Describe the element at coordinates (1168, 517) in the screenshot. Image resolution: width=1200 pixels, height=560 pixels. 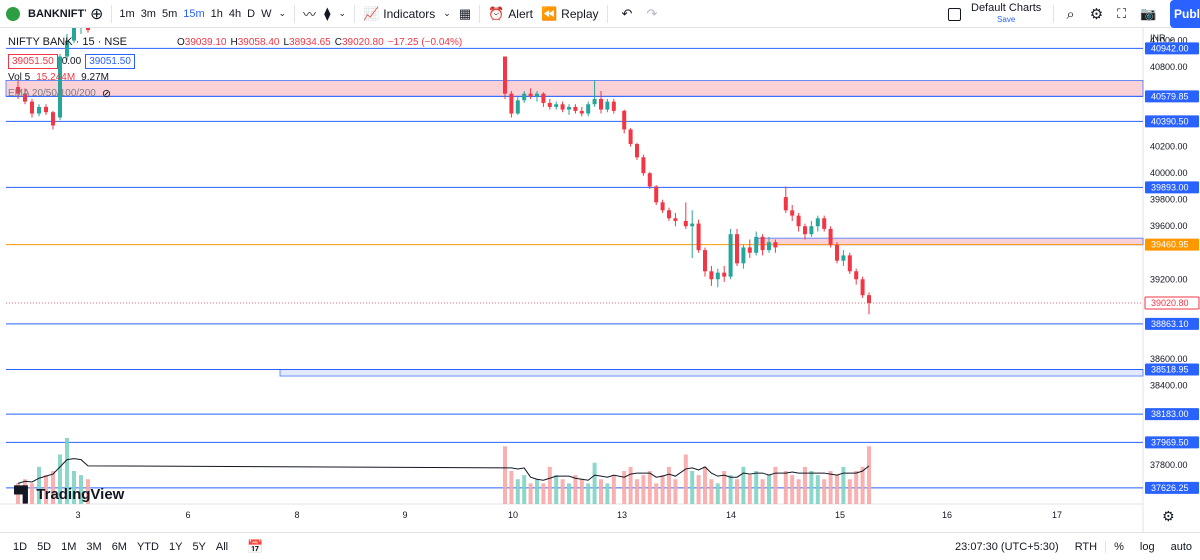
I see `scale-settings-gear-icon: ⚙` at that location.